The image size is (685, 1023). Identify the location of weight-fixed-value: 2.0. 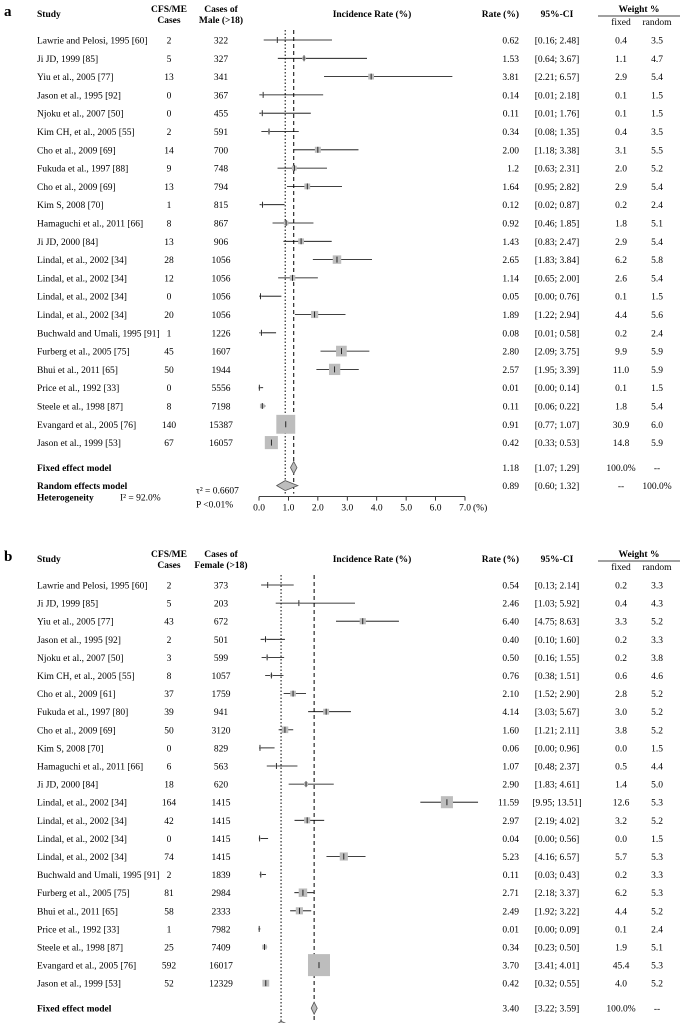
(621, 170).